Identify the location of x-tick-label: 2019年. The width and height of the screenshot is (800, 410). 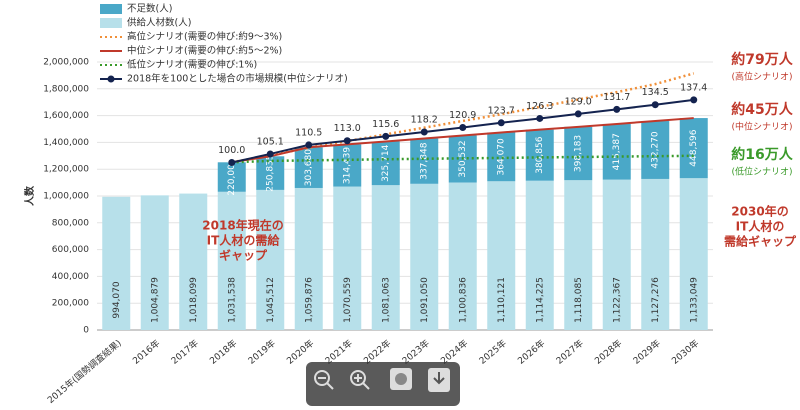
(262, 352).